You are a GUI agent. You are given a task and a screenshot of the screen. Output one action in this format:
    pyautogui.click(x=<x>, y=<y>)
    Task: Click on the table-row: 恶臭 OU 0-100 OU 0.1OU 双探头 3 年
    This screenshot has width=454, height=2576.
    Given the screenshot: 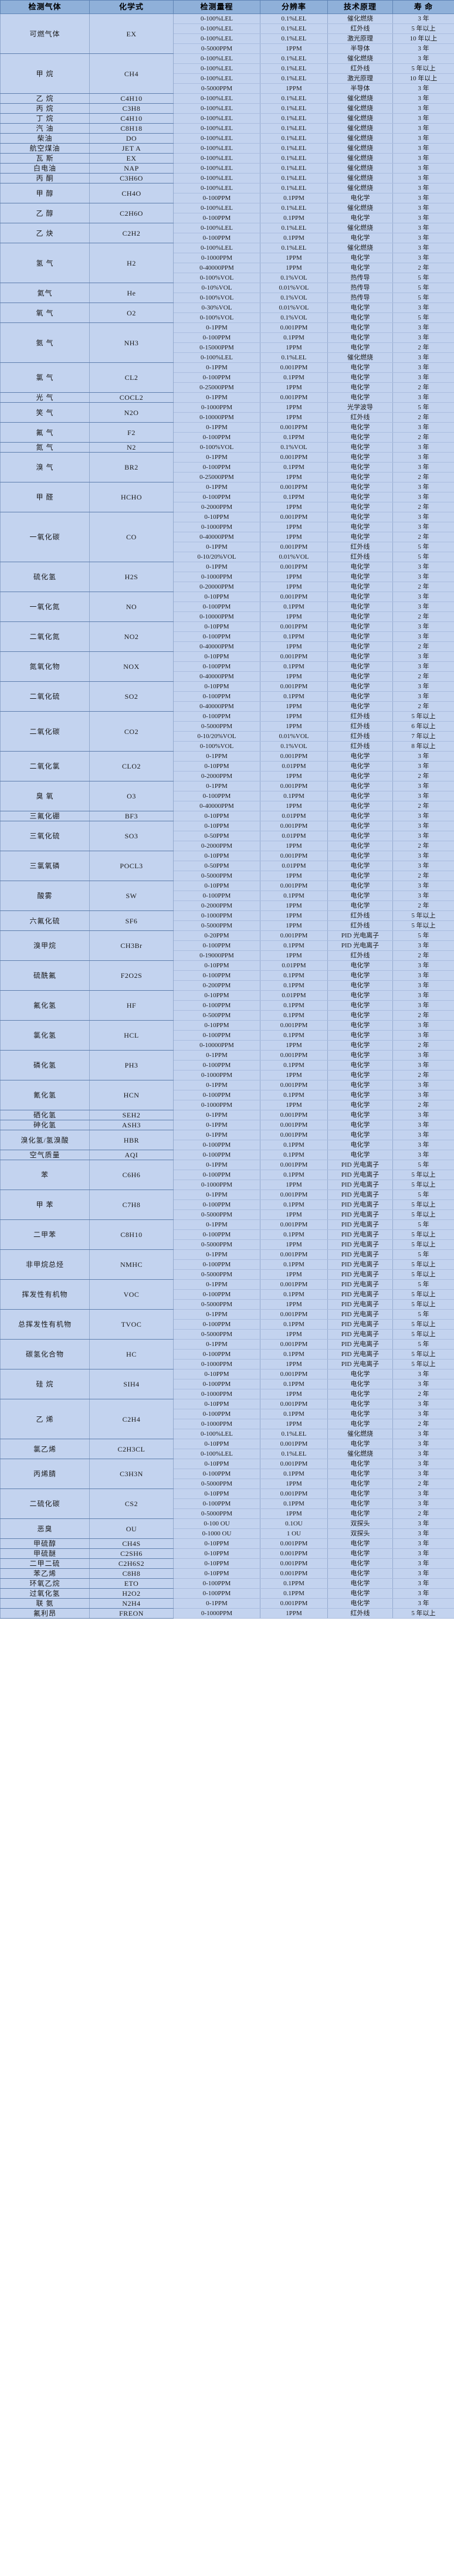 What is the action you would take?
    pyautogui.click(x=227, y=1528)
    